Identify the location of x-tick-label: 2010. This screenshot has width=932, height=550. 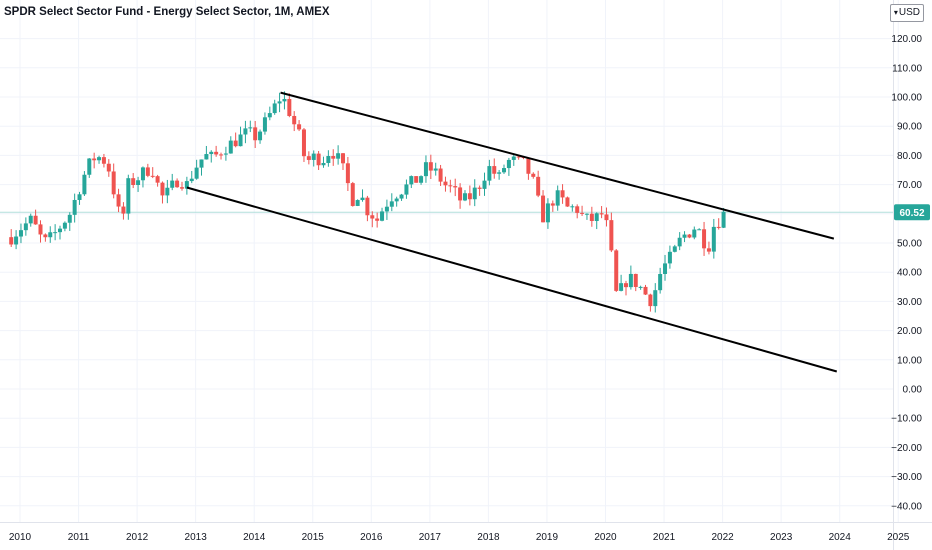
(20, 537).